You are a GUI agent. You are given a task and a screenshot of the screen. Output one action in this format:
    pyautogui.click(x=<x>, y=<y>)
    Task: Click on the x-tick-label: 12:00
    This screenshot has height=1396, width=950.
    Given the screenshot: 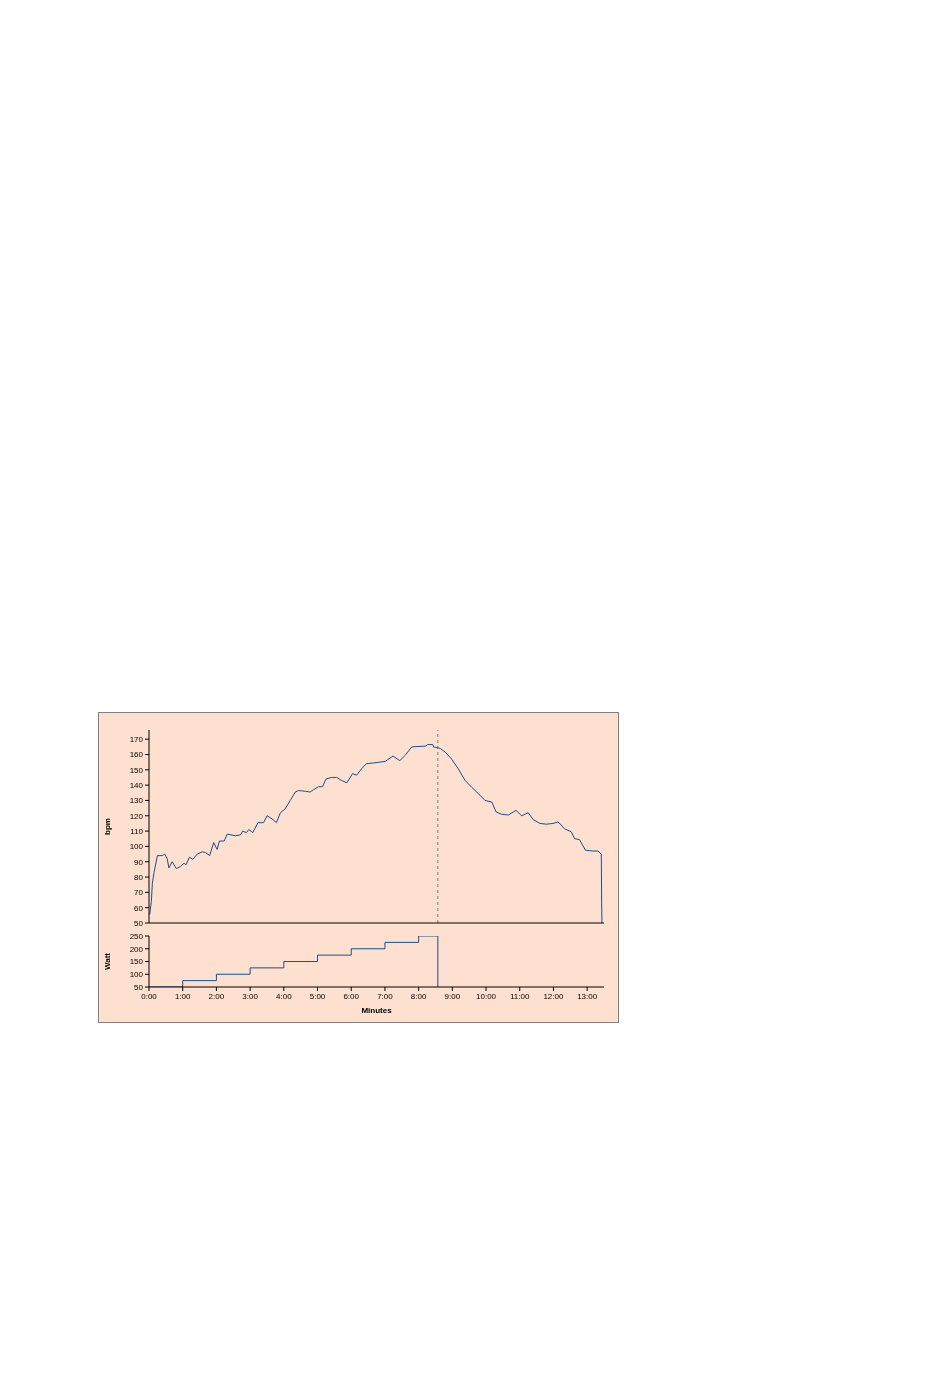 What is the action you would take?
    pyautogui.click(x=553, y=996)
    